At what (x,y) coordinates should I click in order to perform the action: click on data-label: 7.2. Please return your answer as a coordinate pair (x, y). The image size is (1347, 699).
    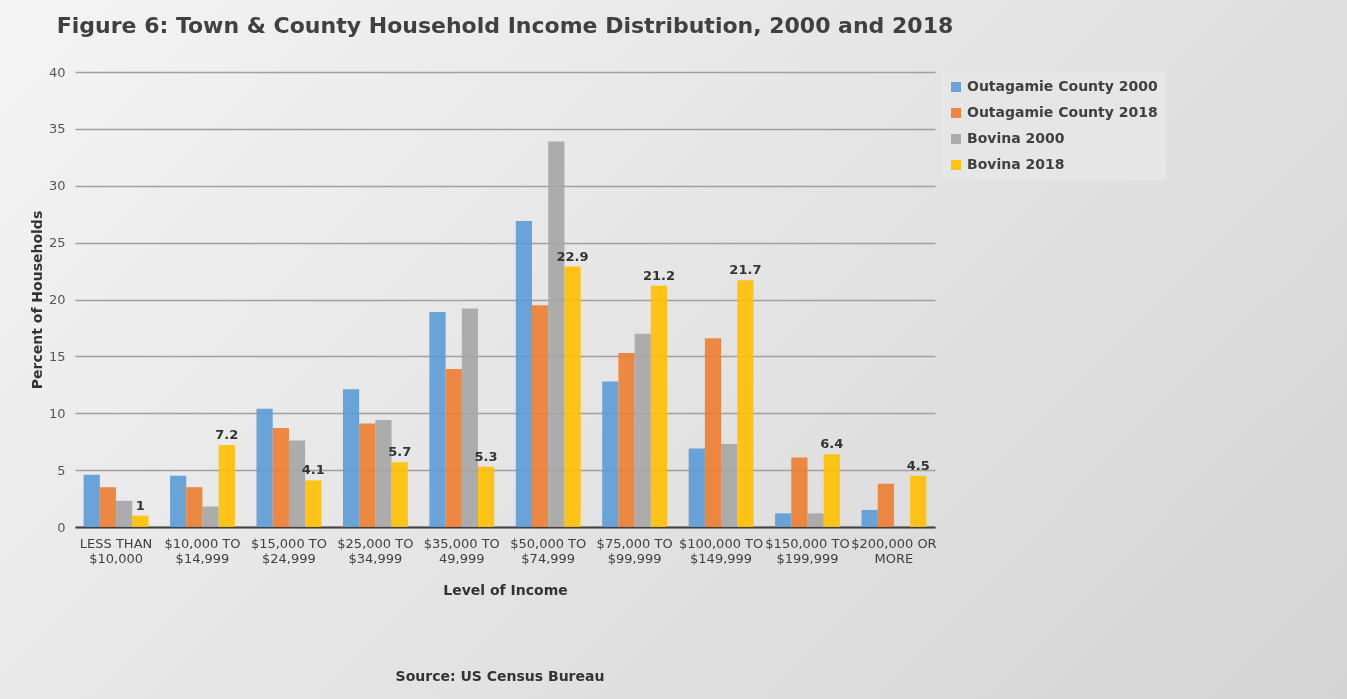
    Looking at the image, I should click on (227, 435).